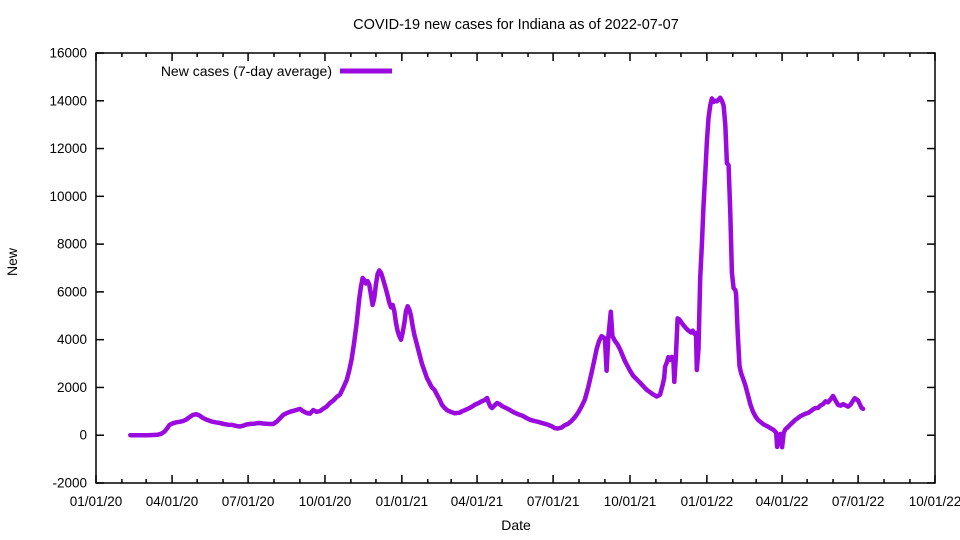 The width and height of the screenshot is (960, 540). I want to click on y-tick-label: 10000, so click(68, 196).